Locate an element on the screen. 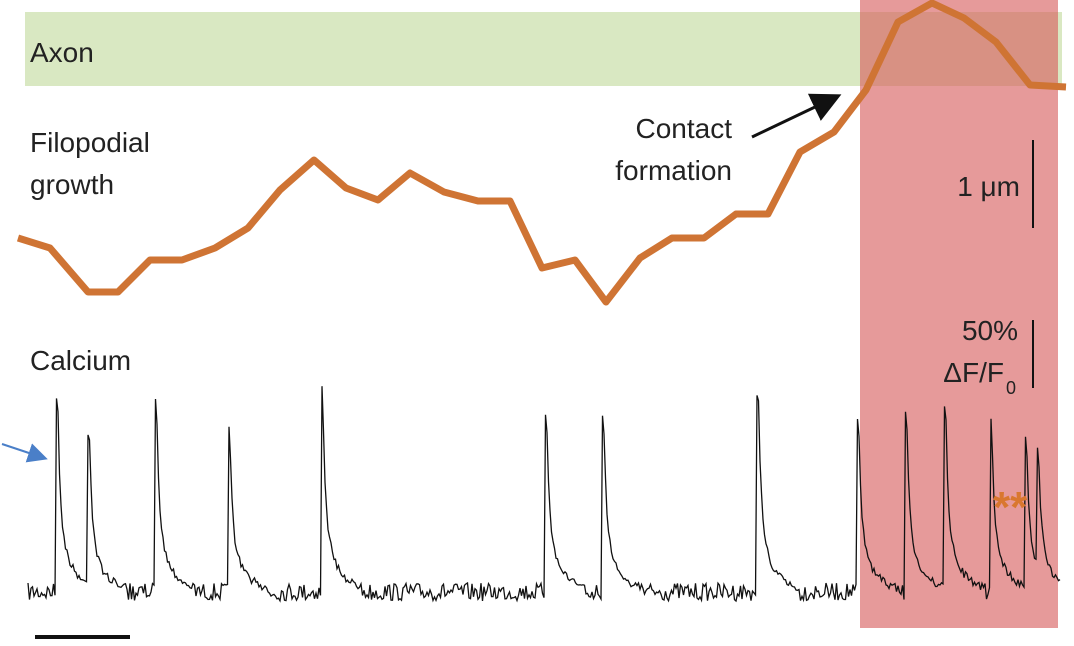 This screenshot has height=646, width=1074. scale-label: 1 μm is located at coordinates (988, 186).